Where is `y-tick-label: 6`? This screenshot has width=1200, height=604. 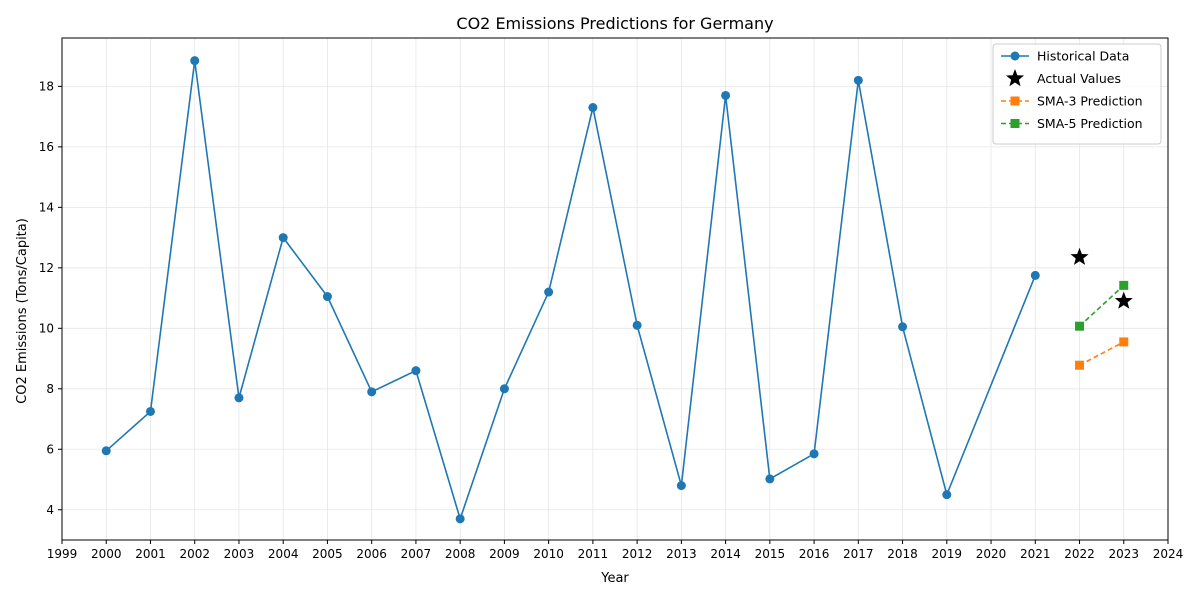
y-tick-label: 6 is located at coordinates (50, 449).